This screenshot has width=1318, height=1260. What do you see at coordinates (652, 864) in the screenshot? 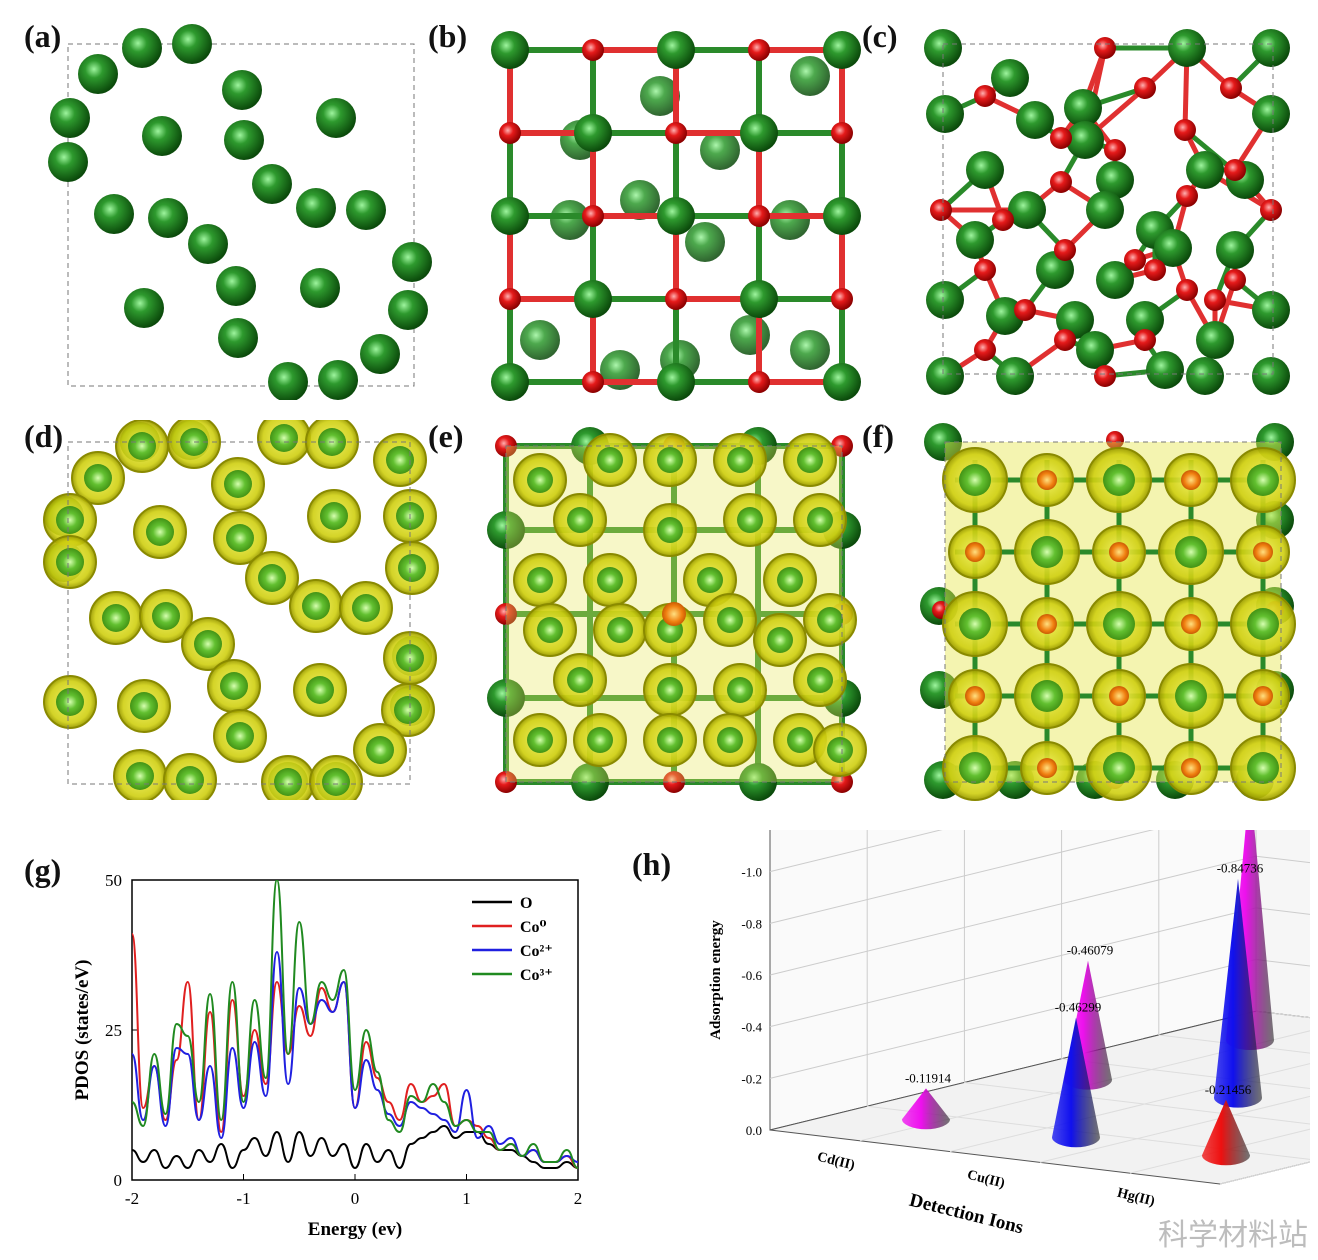
I see `panel-label-h: (h)` at bounding box center [652, 864].